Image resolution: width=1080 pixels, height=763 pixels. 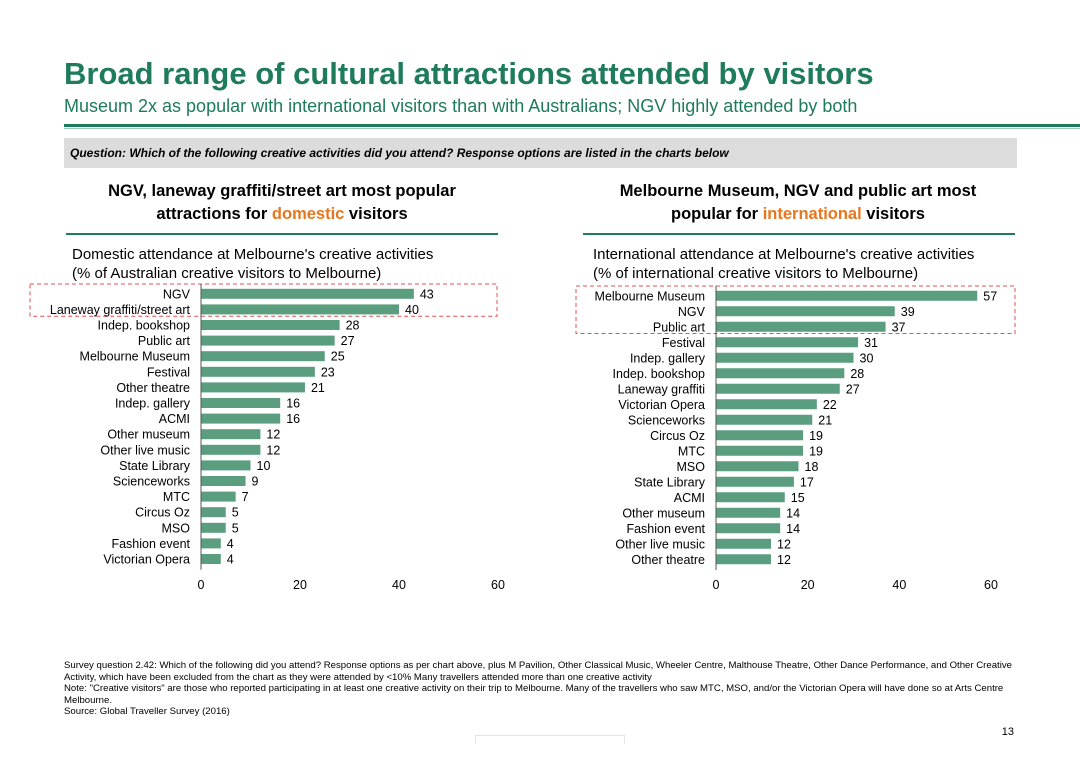 I want to click on domestic-category-label: Scienceworks, so click(x=151, y=482).